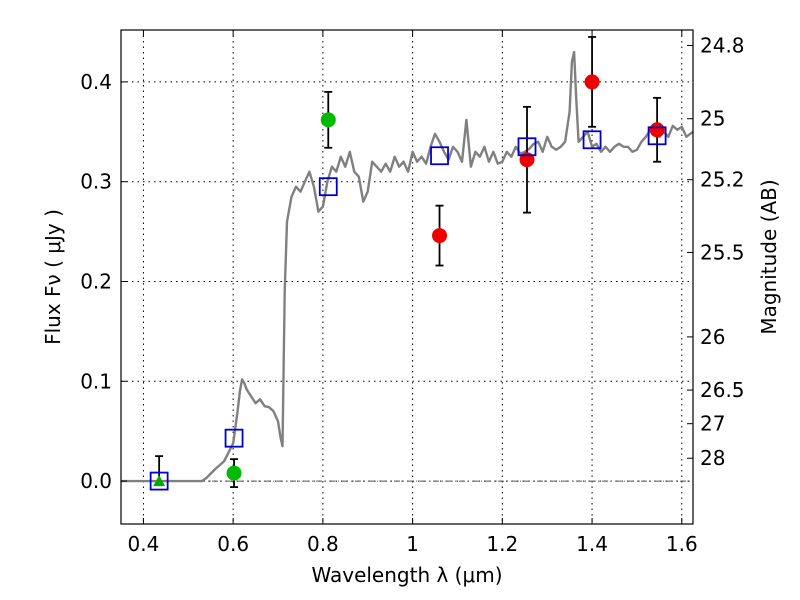 The height and width of the screenshot is (600, 800). Describe the element at coordinates (96, 82) in the screenshot. I see `y-tick-label: 0.4` at that location.